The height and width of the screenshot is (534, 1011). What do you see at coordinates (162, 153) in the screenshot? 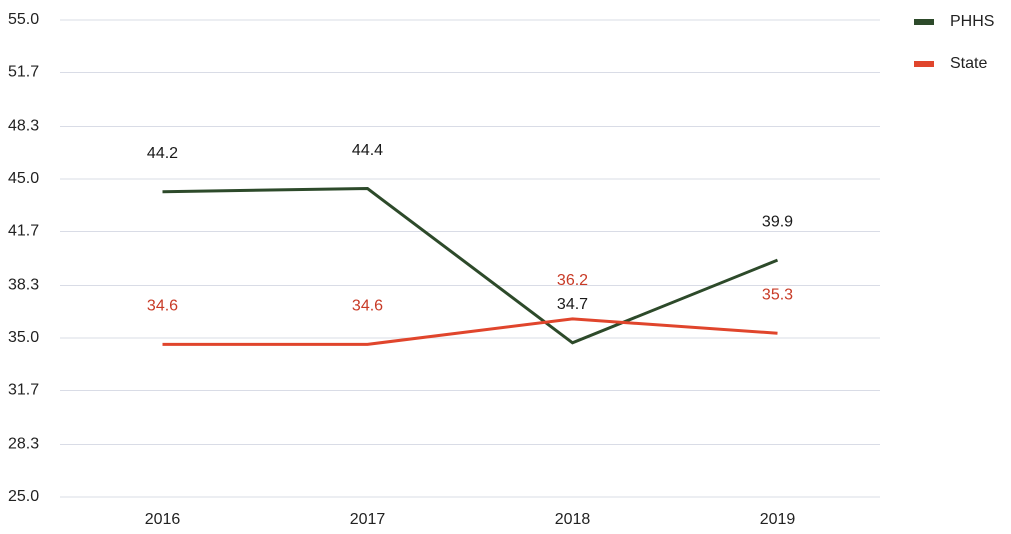
I see `data-label: 44.2` at bounding box center [162, 153].